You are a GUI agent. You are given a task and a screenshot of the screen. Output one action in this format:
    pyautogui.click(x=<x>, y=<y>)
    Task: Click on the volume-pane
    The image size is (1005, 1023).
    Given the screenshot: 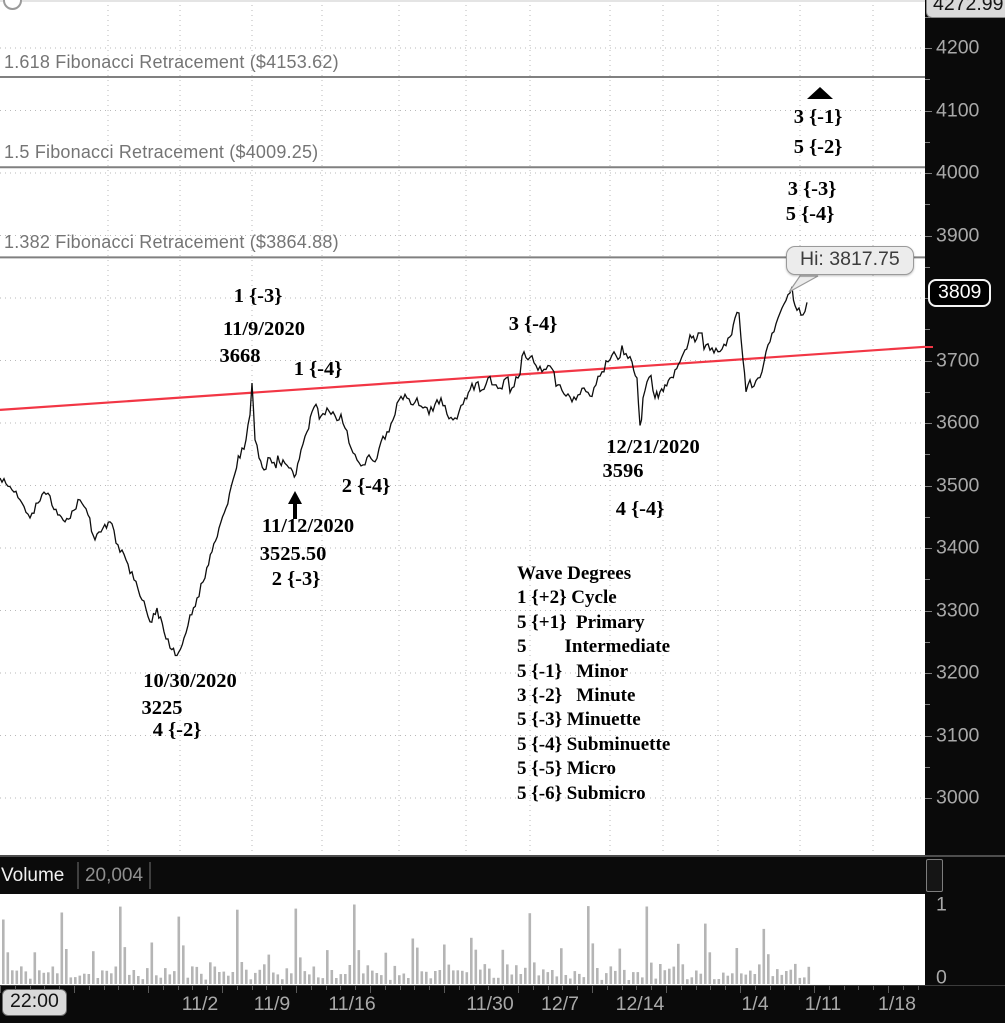 What is the action you would take?
    pyautogui.click(x=462, y=939)
    